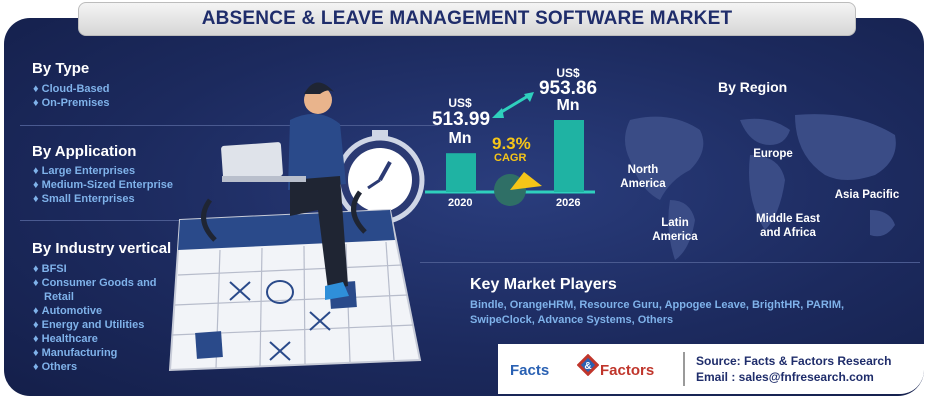 Image resolution: width=930 pixels, height=400 pixels. I want to click on calendar-icon, so click(295, 281).